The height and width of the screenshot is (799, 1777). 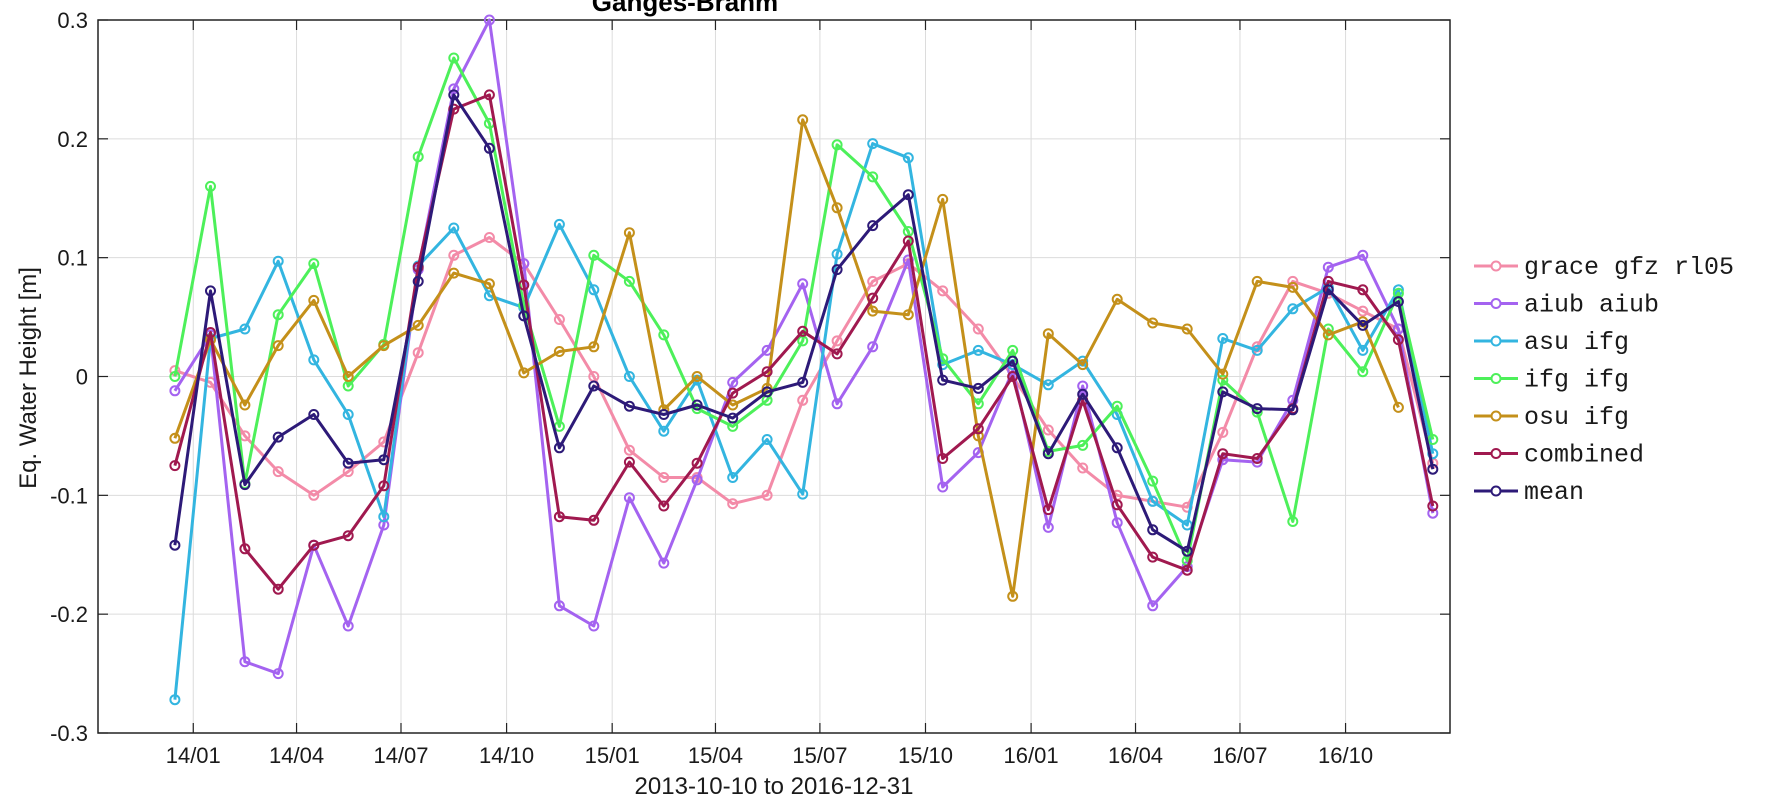 I want to click on y-axis-title: Eq. Water Height [m], so click(x=28, y=378).